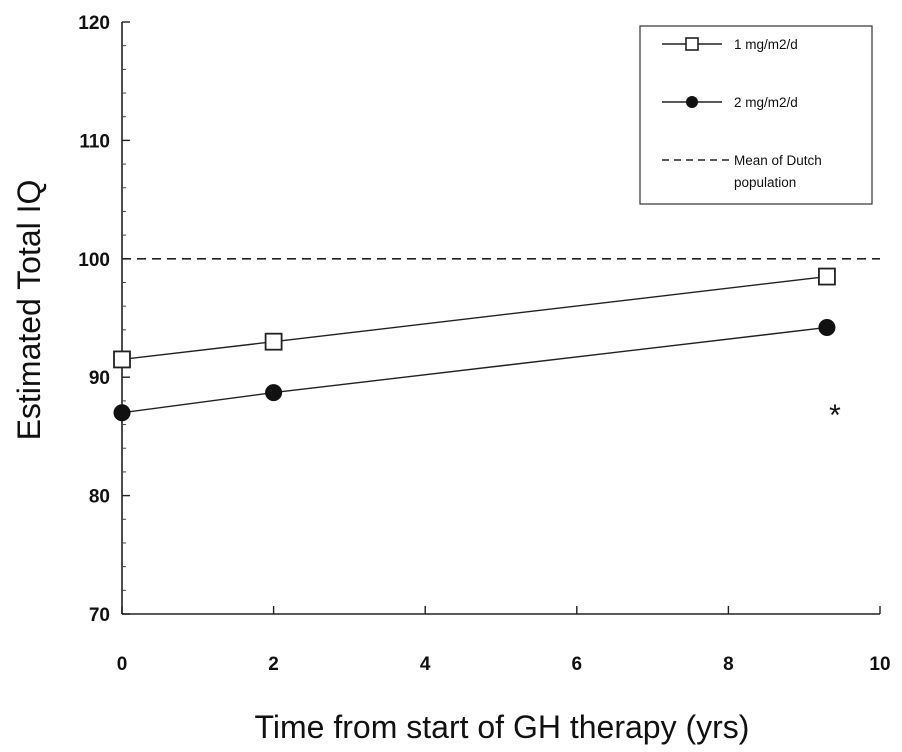  I want to click on legend-box, so click(756, 115).